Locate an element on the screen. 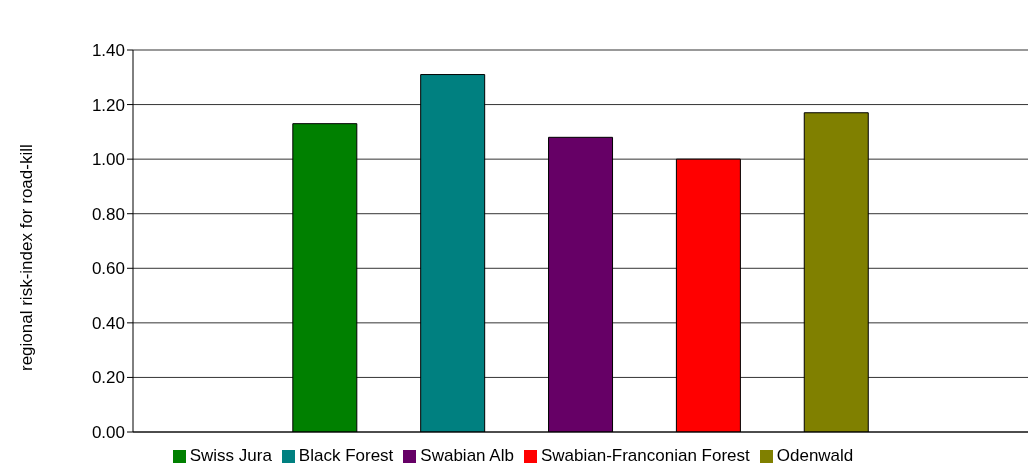 This screenshot has height=468, width=1028. legend-label: Black Forest is located at coordinates (346, 455).